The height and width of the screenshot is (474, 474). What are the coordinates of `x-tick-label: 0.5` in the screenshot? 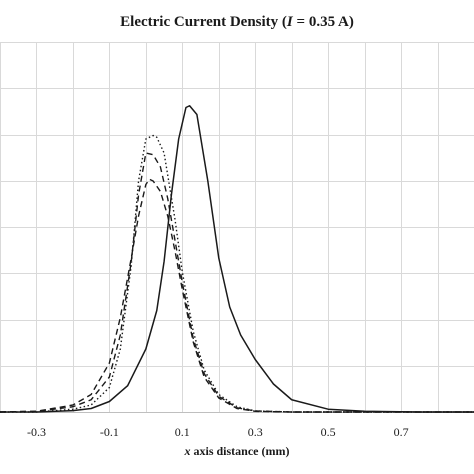 It's located at (328, 432).